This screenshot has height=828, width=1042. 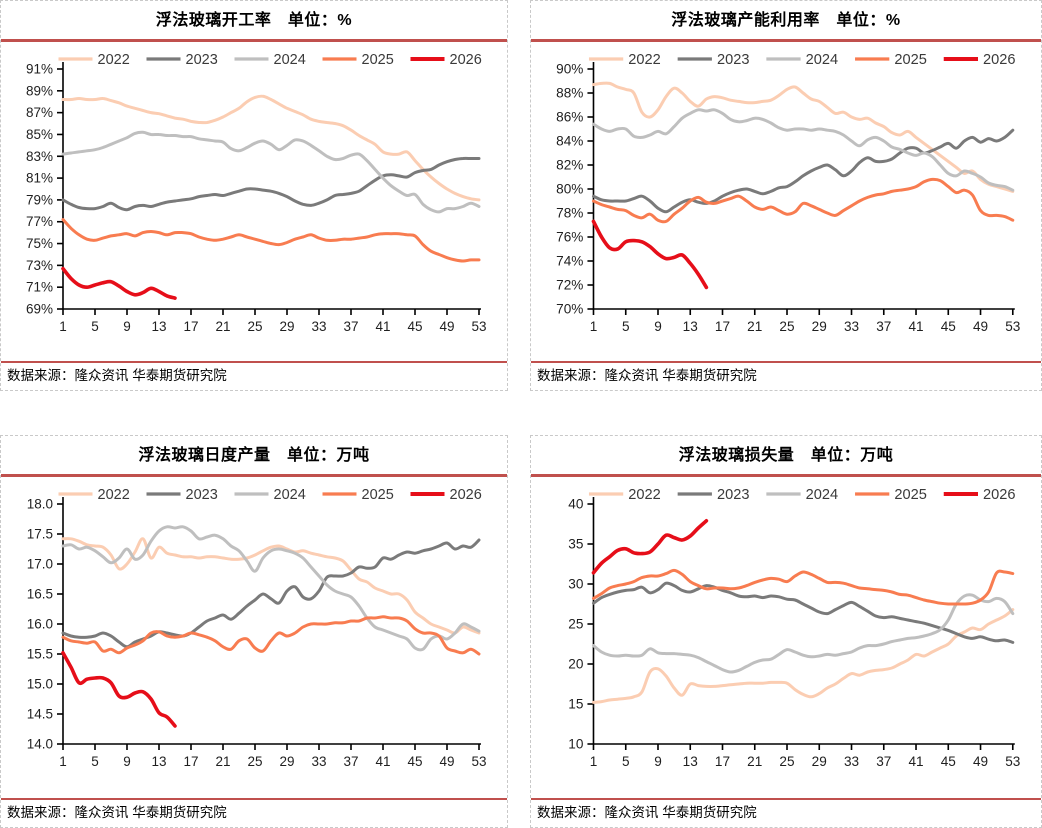 What do you see at coordinates (575, 744) in the screenshot?
I see `y-tick-label: 10` at bounding box center [575, 744].